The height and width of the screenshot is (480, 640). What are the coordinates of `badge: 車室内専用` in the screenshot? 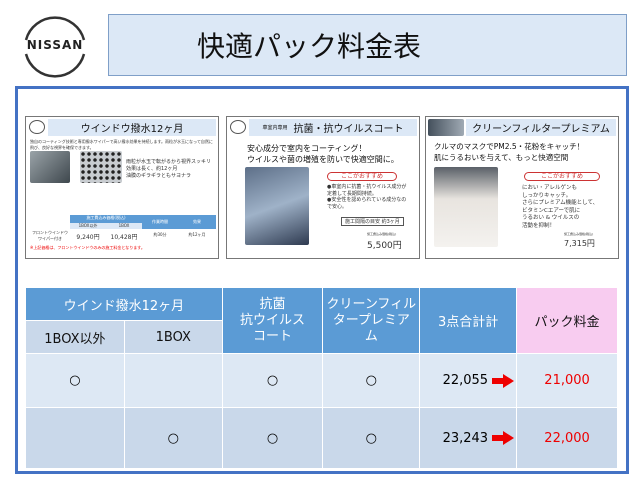 It's located at (275, 128).